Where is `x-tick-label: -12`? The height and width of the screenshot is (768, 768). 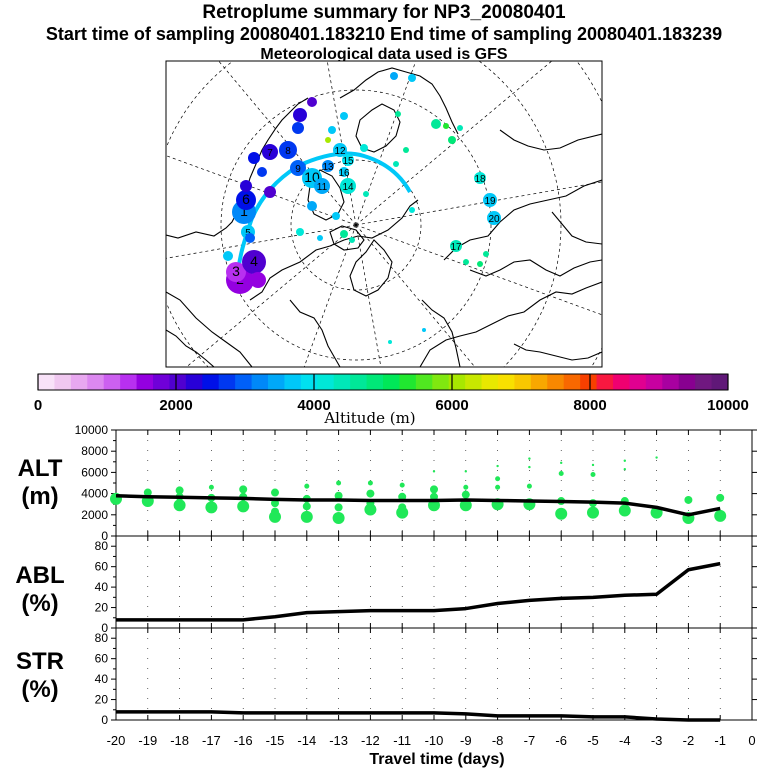
x-tick-label: -12 is located at coordinates (370, 740).